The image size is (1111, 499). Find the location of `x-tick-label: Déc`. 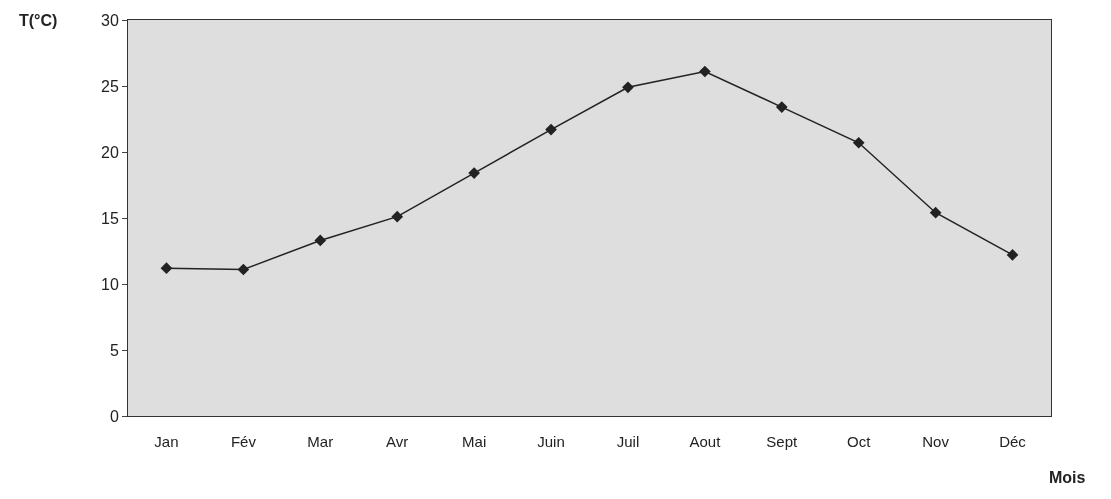

x-tick-label: Déc is located at coordinates (1013, 441).